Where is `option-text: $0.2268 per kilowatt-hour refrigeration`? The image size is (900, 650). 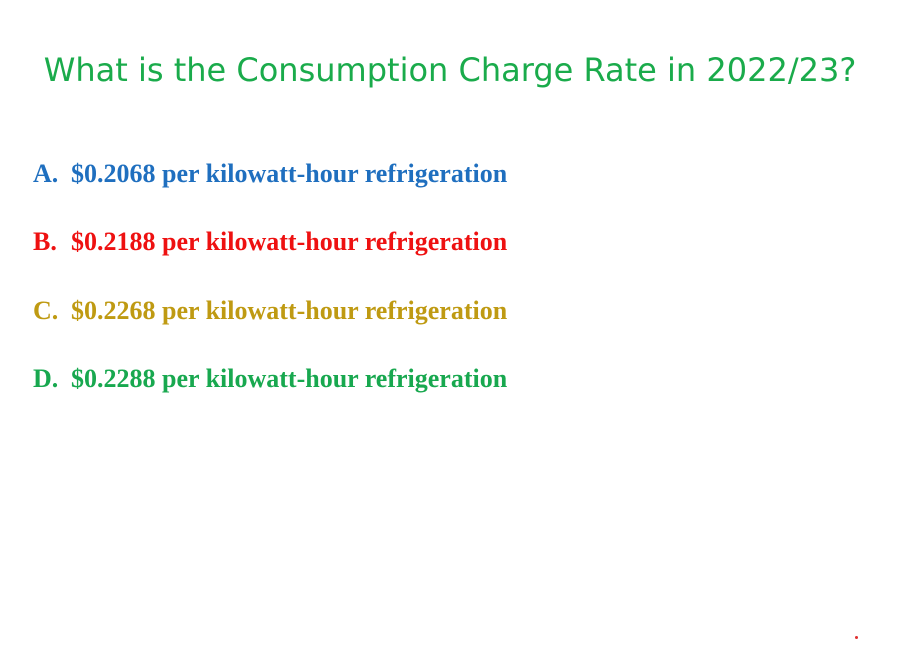 option-text: $0.2268 per kilowatt-hour refrigeration is located at coordinates (289, 310).